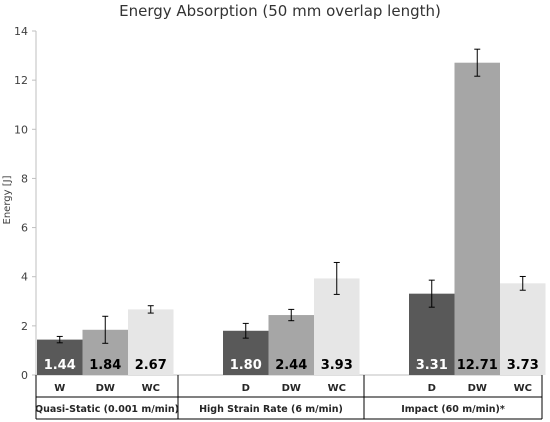  Describe the element at coordinates (60, 365) in the screenshot. I see `data-label: 1.44` at that location.